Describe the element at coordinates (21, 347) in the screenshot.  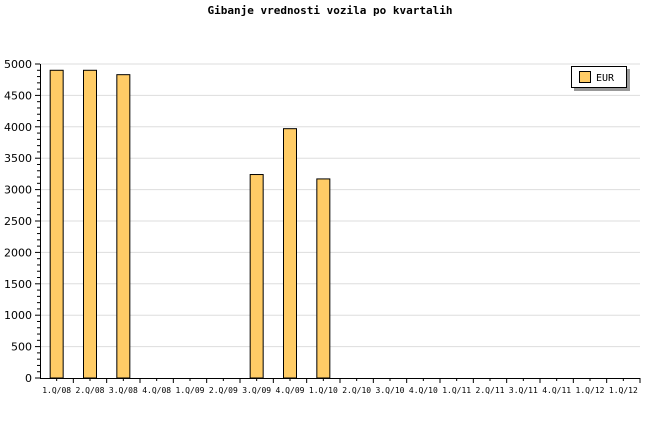
I see `y-tick-label: 500` at that location.